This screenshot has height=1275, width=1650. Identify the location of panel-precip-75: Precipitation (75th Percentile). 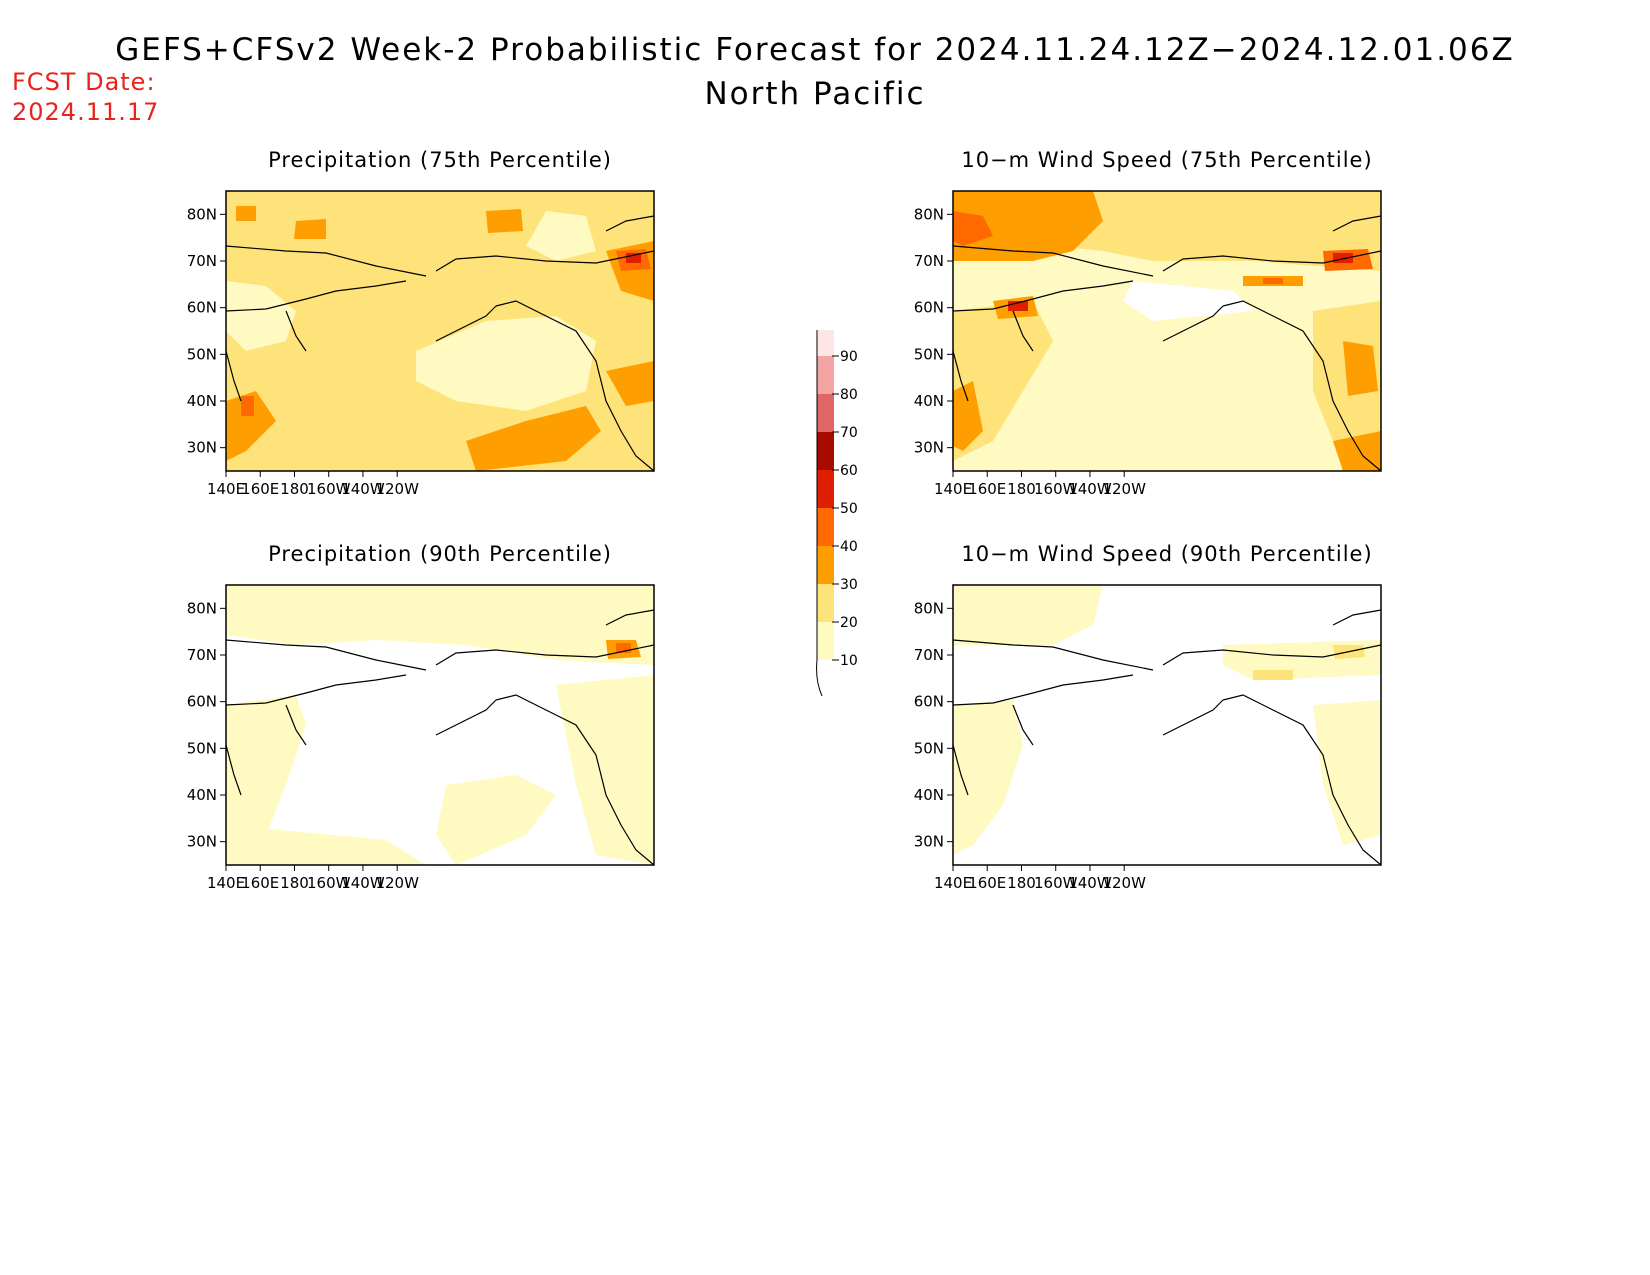
(421, 323).